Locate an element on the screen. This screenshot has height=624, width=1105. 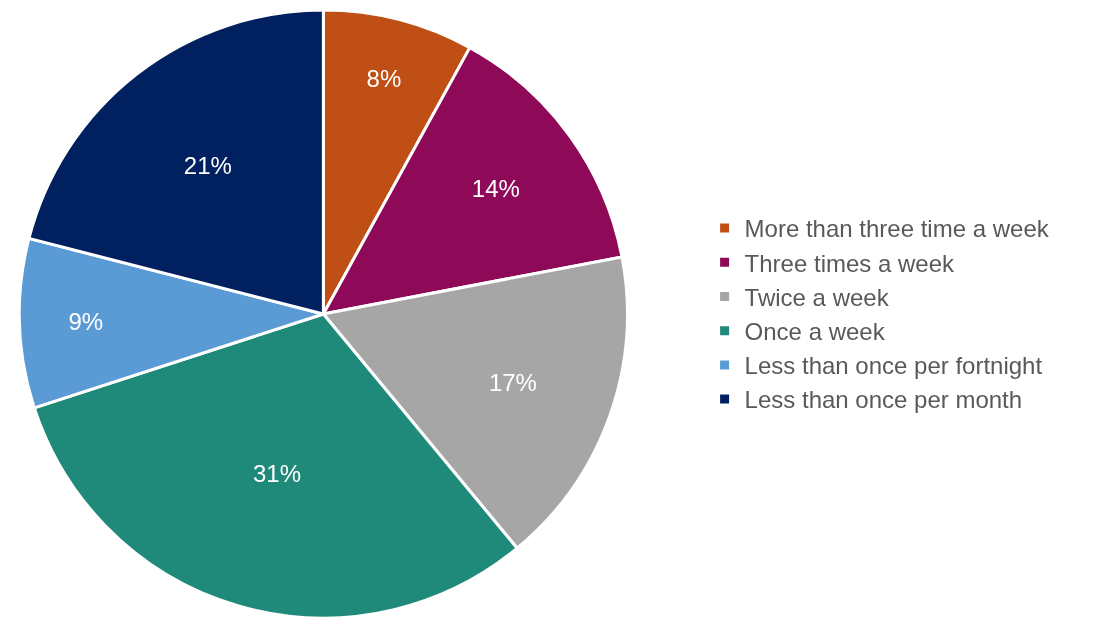
data-label: 17% is located at coordinates (512, 382).